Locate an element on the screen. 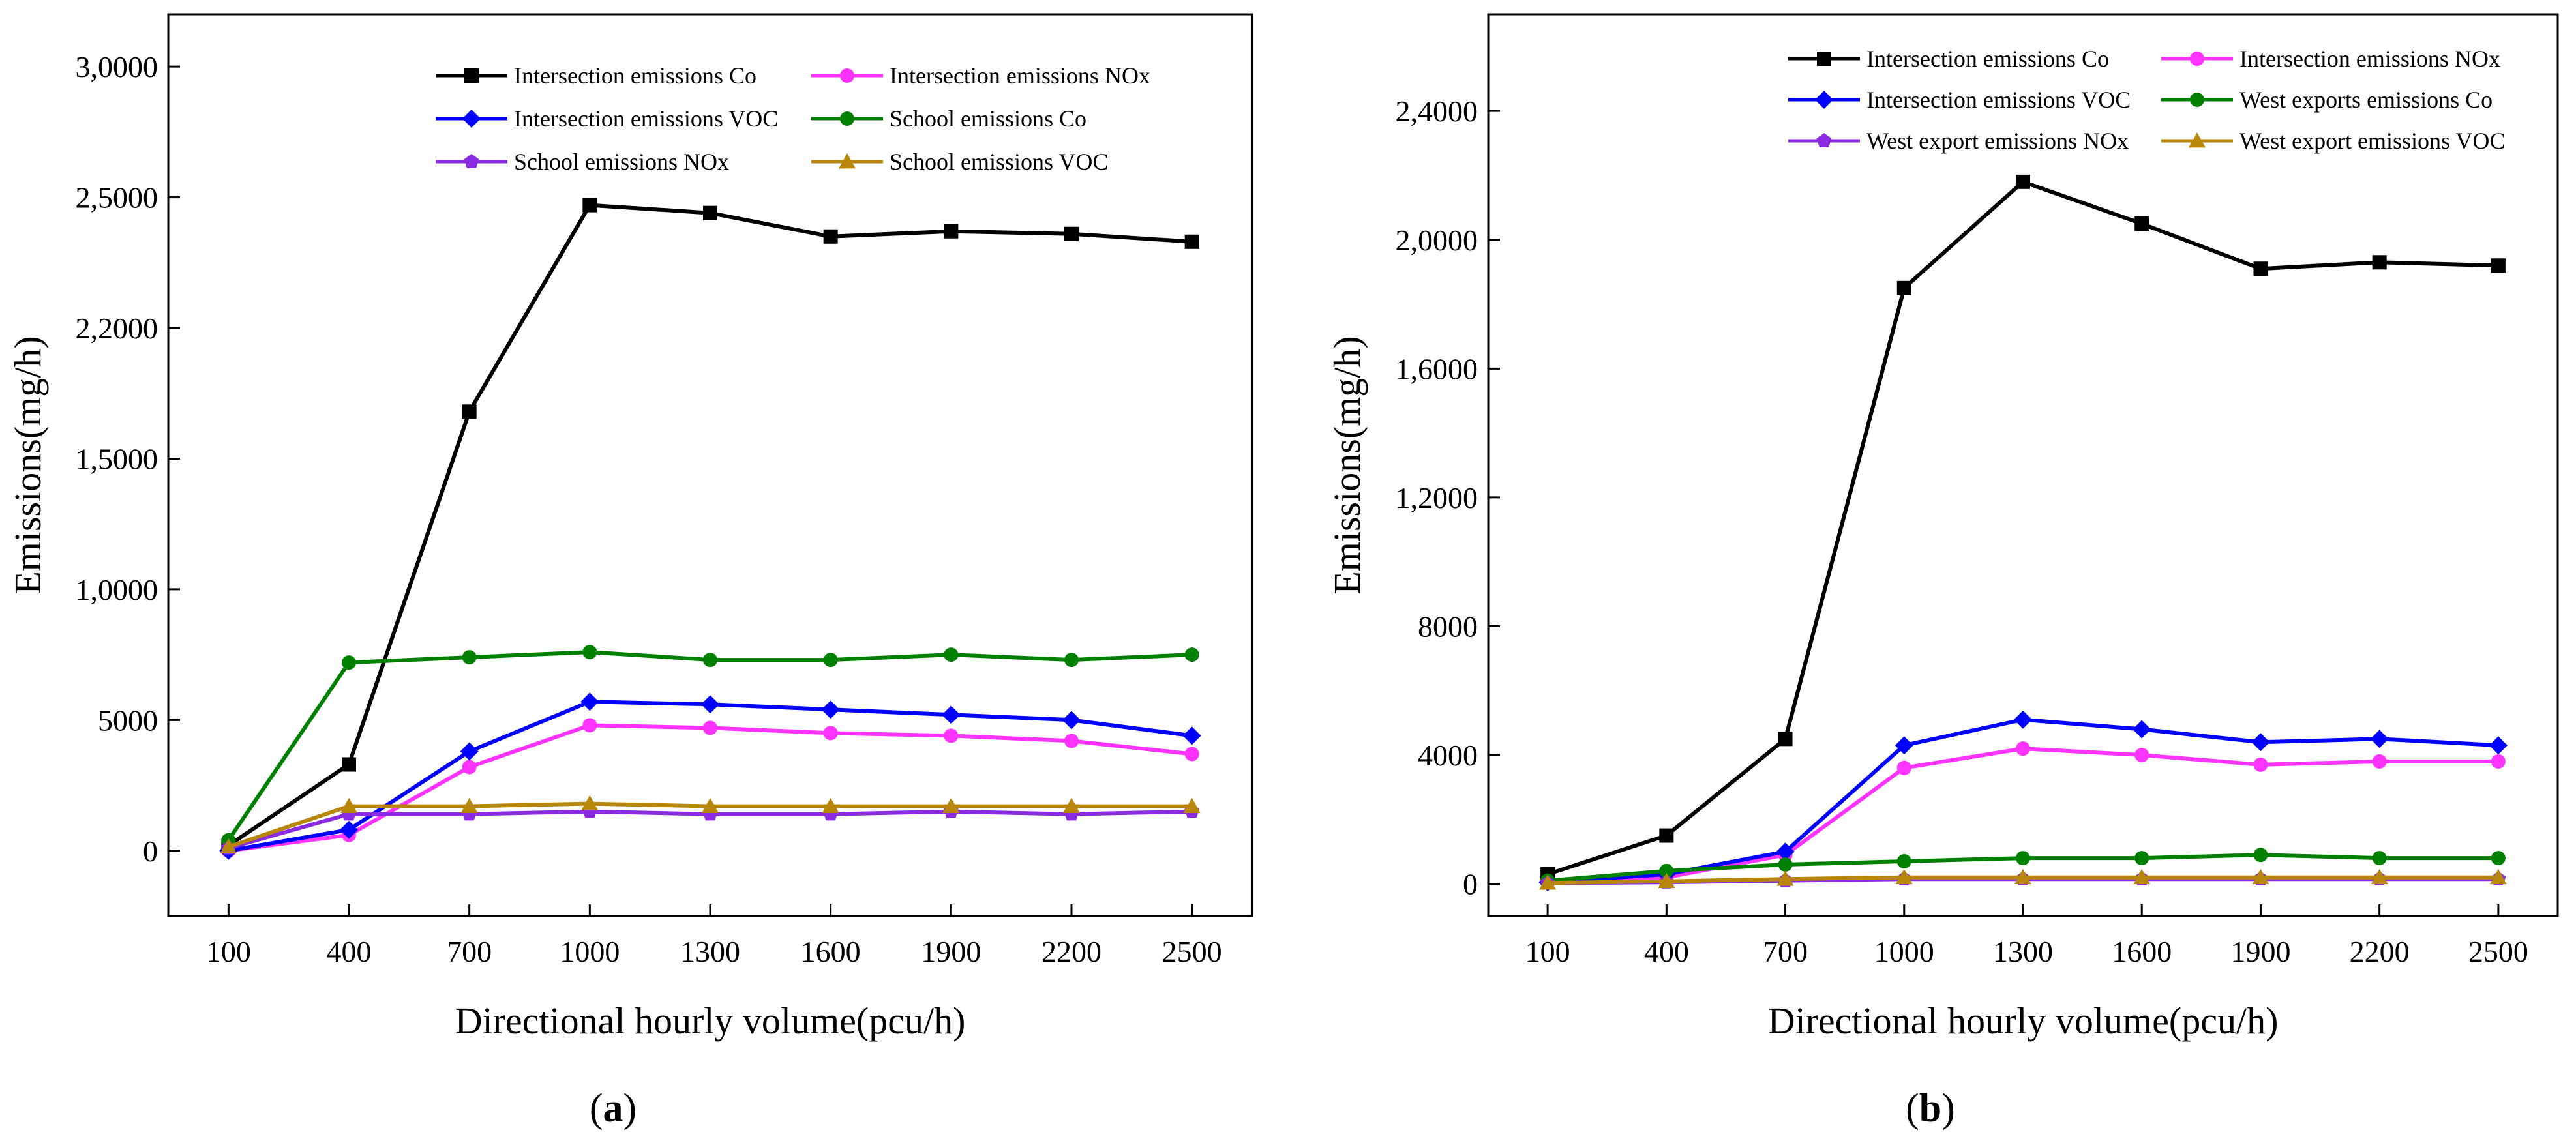 The width and height of the screenshot is (2576, 1141). x-axis-title: Directional hourly volume(pcu/h) is located at coordinates (710, 1021).